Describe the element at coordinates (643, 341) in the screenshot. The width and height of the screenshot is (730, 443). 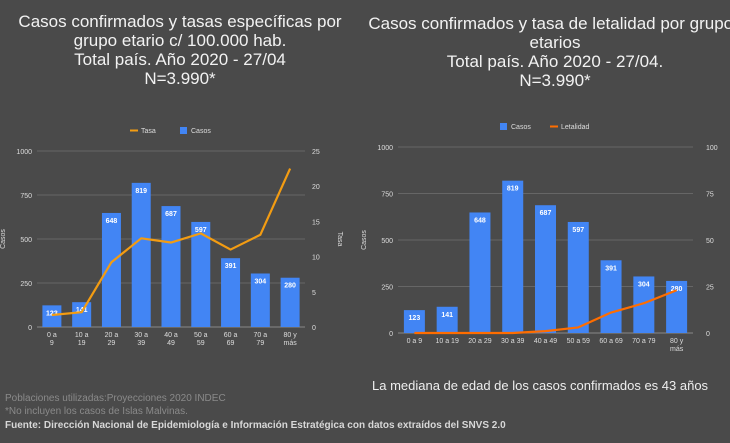
I see `x-tick-label: 70 a 79` at that location.